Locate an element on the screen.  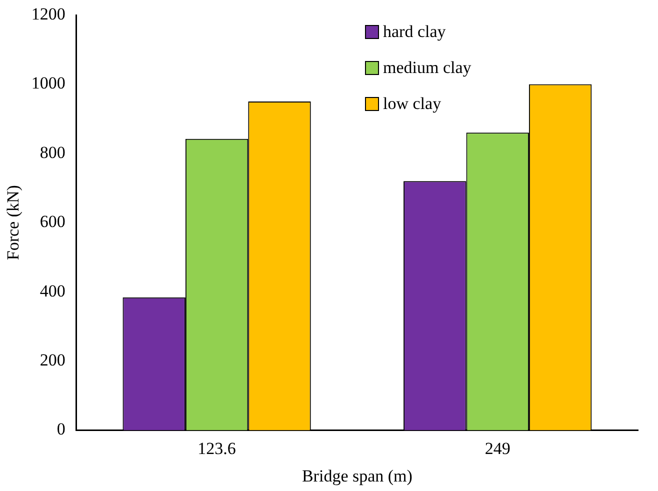
x-axis-title: Bridge span (m) is located at coordinates (357, 476).